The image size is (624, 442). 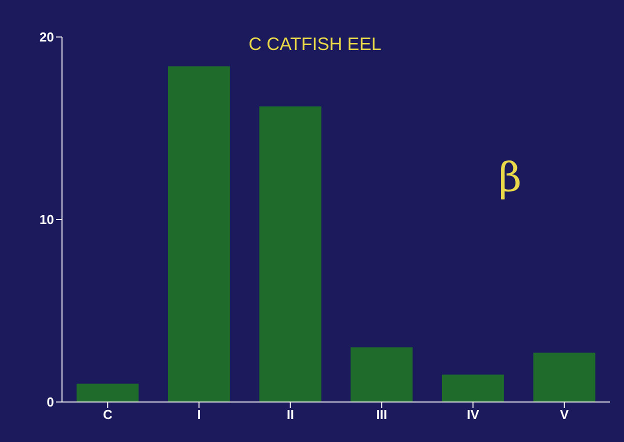 What do you see at coordinates (315, 44) in the screenshot?
I see `chart-title: C CATFISH EEL` at bounding box center [315, 44].